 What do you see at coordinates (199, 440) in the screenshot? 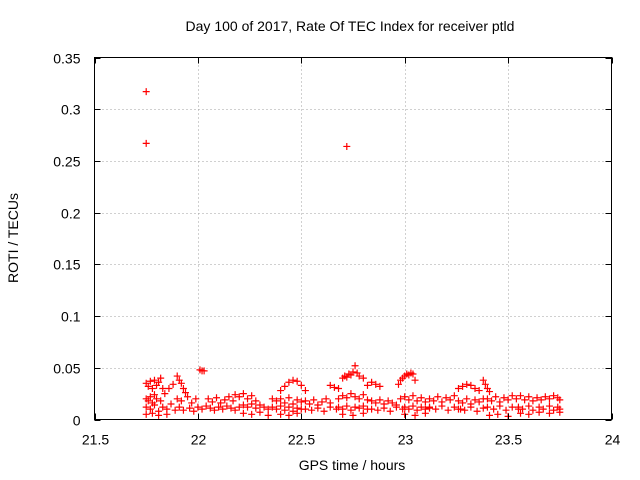
I see `x-tick-label: 22` at bounding box center [199, 440].